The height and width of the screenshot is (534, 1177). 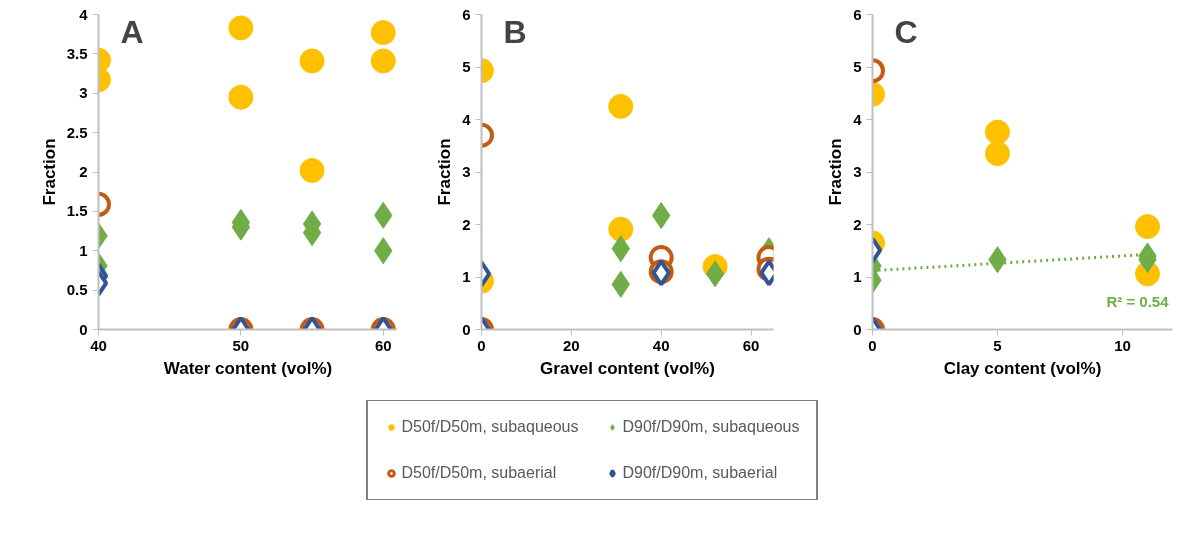 What do you see at coordinates (515, 31) in the screenshot?
I see `chart-title: B` at bounding box center [515, 31].